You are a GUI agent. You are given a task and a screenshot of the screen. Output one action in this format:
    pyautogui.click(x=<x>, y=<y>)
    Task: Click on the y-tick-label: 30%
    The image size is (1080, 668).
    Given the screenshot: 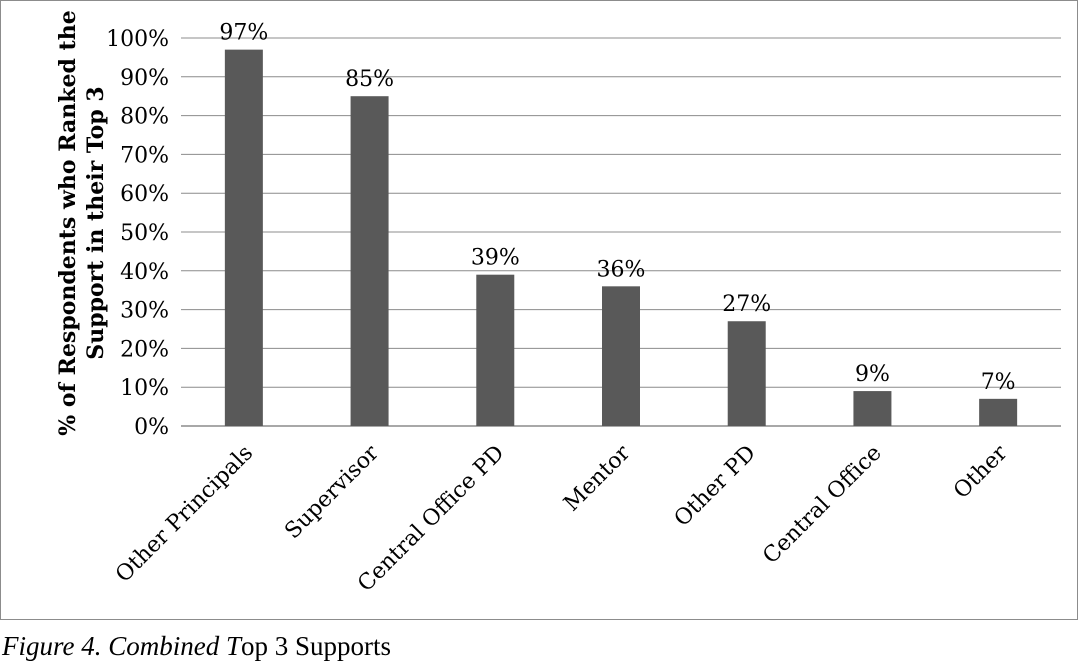 What is the action you would take?
    pyautogui.click(x=144, y=311)
    